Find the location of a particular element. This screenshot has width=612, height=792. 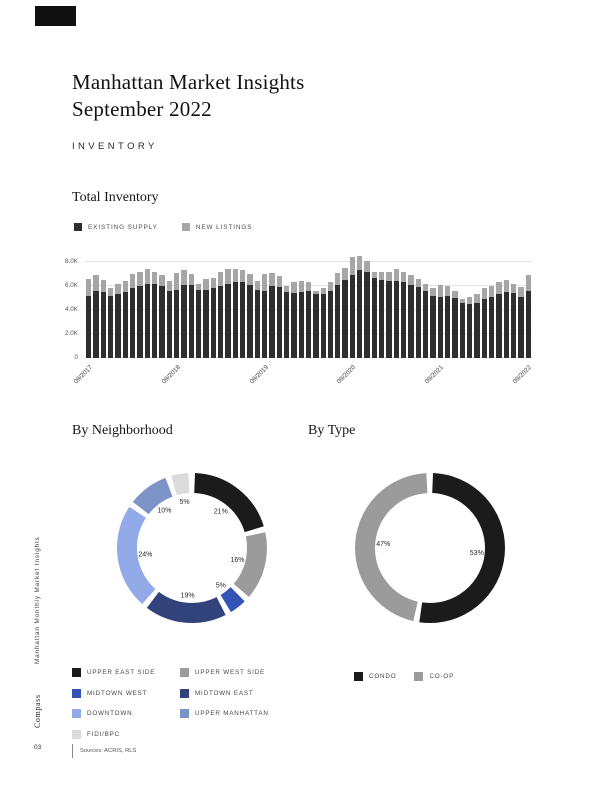

legend-label-midtown-east: MIDTOWN EAST is located at coordinates (224, 693).